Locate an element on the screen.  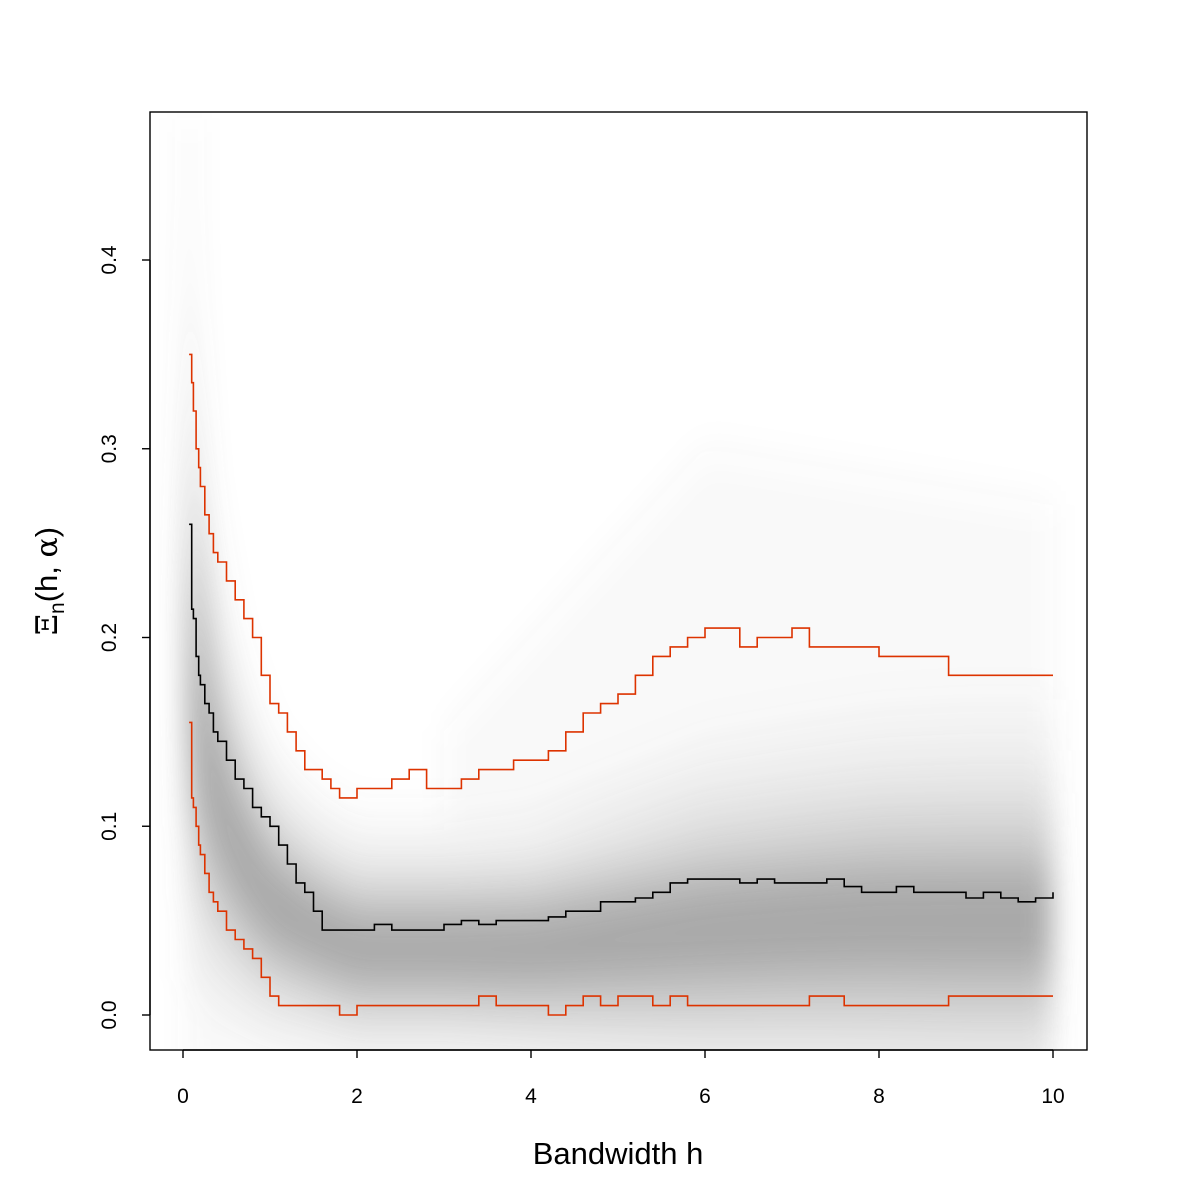
x-tick-label: 6 is located at coordinates (705, 1096).